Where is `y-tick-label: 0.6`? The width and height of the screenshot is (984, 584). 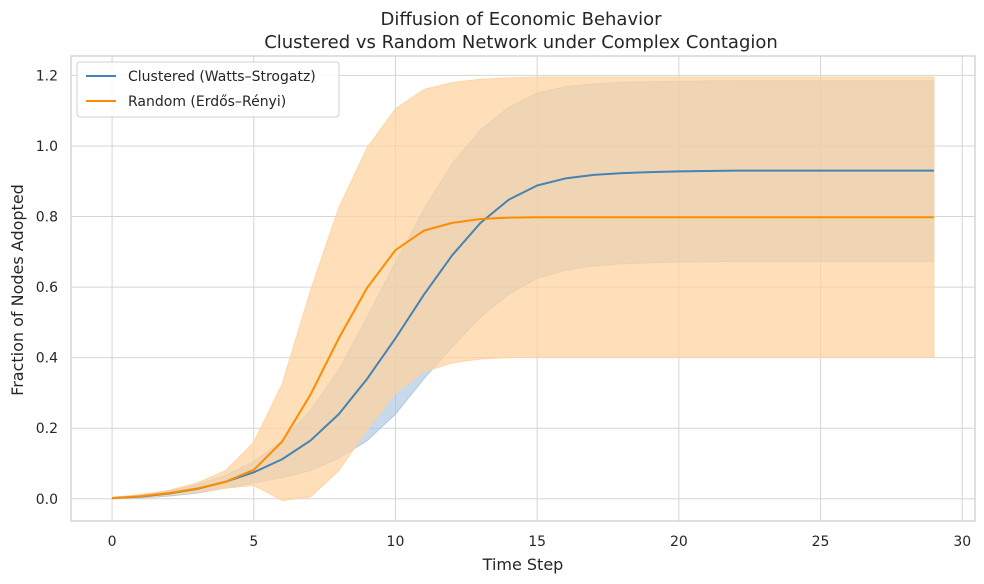
y-tick-label: 0.6 is located at coordinates (47, 288).